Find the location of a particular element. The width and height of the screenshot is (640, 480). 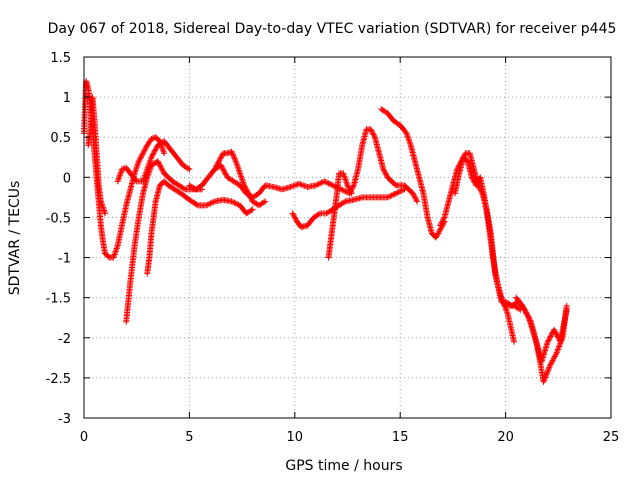

series-track is located at coordinates (541, 329).